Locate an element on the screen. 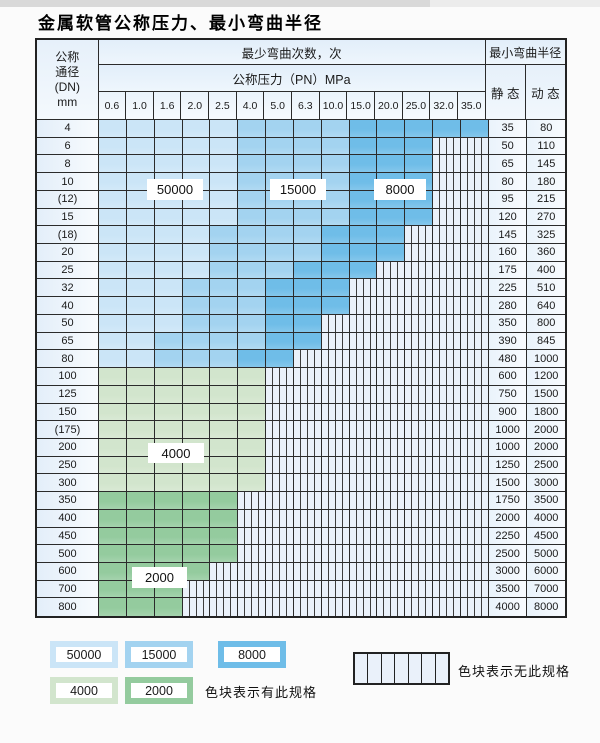 The height and width of the screenshot is (743, 600). dynamic-radius-value: 3500 is located at coordinates (546, 501).